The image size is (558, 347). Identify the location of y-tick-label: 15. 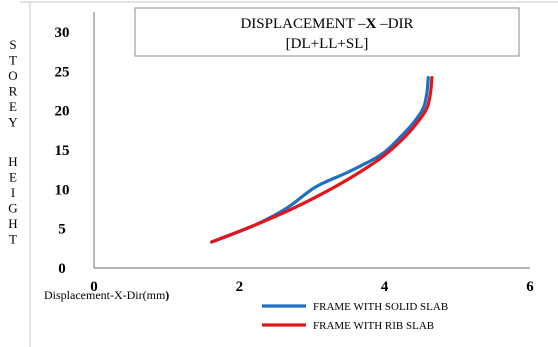
(62, 151).